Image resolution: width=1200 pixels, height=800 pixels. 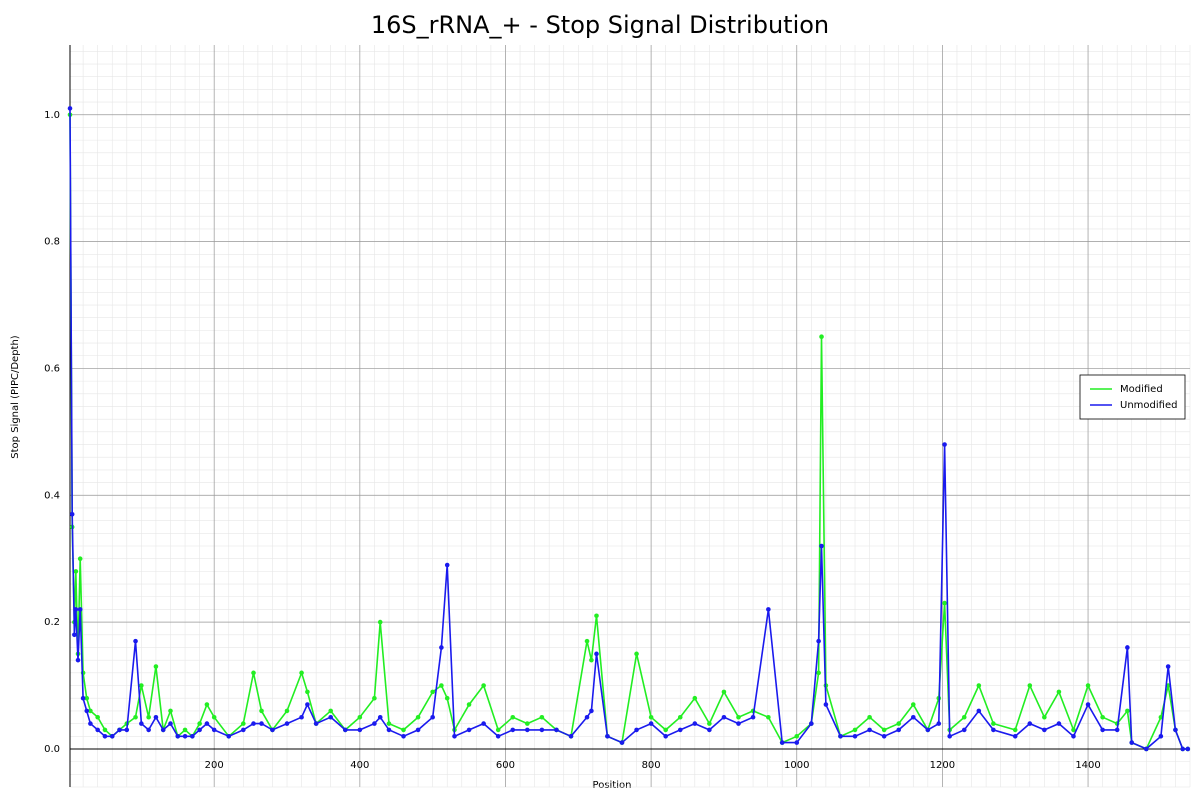 What do you see at coordinates (52, 115) in the screenshot?
I see `y-tick-label: 1.0` at bounding box center [52, 115].